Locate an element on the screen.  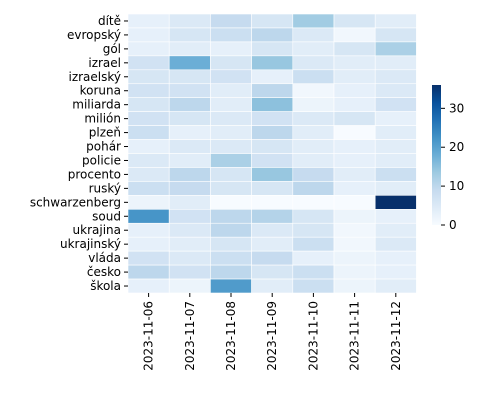
colorbar-tick-label: 10 is located at coordinates (456, 186).